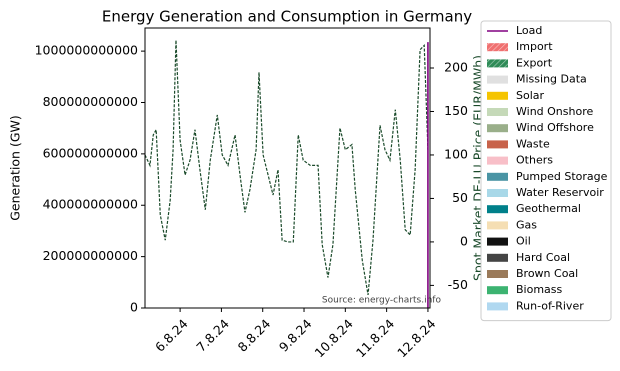 The image size is (620, 371). What do you see at coordinates (375, 338) in the screenshot?
I see `x-tick-label: 11.8.24` at bounding box center [375, 338].